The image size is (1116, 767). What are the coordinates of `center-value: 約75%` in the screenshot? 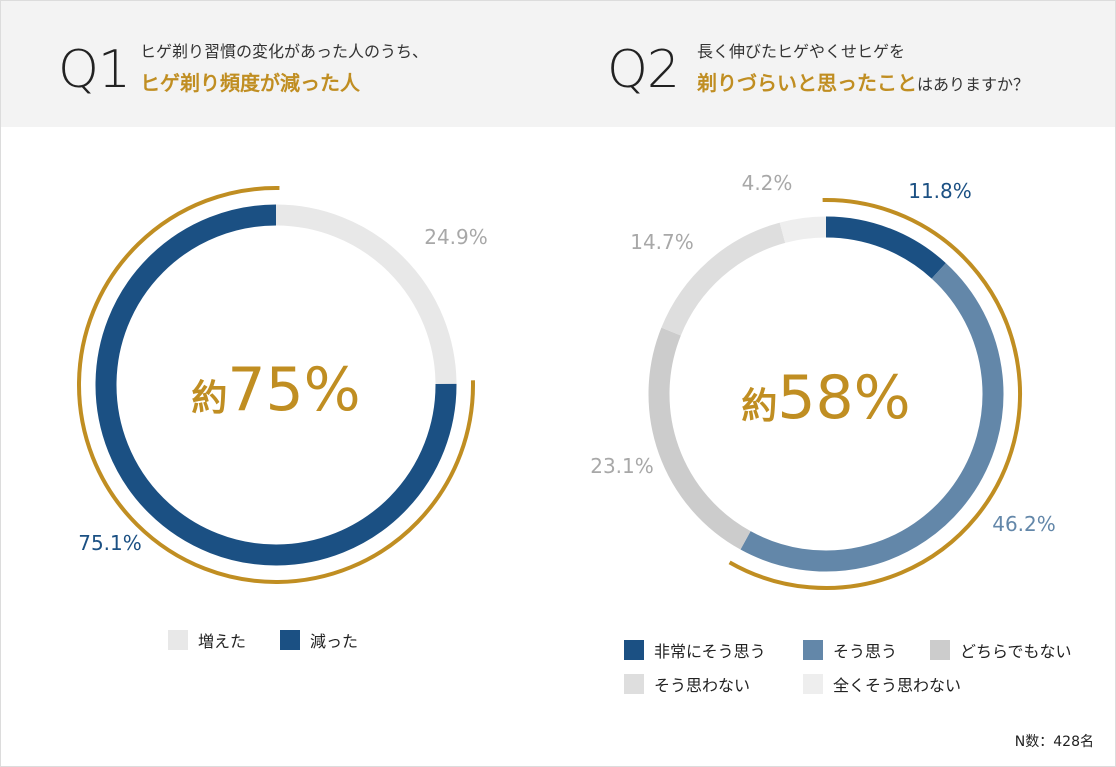 It's located at (275, 390).